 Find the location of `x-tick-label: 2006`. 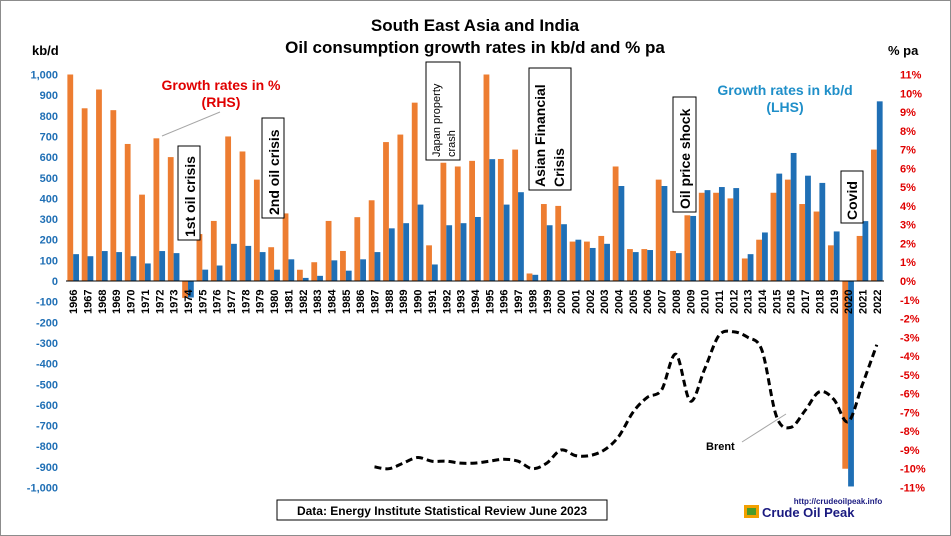

x-tick-label: 2006 is located at coordinates (648, 302).